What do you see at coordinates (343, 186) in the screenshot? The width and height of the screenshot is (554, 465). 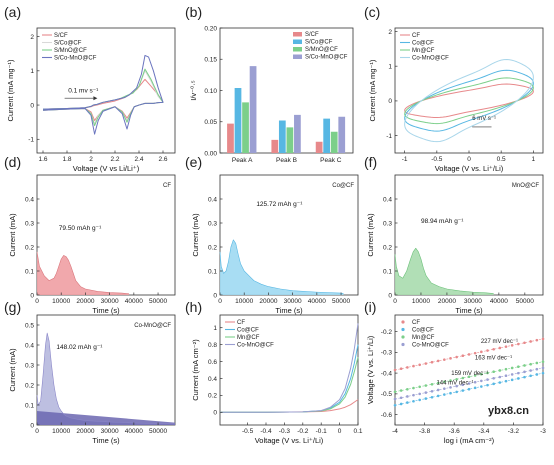 I see `sample-label: Co@CF` at bounding box center [343, 186].